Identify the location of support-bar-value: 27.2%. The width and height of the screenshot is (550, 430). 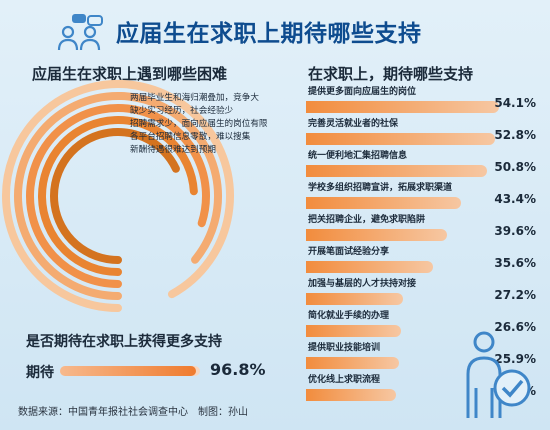
(515, 295).